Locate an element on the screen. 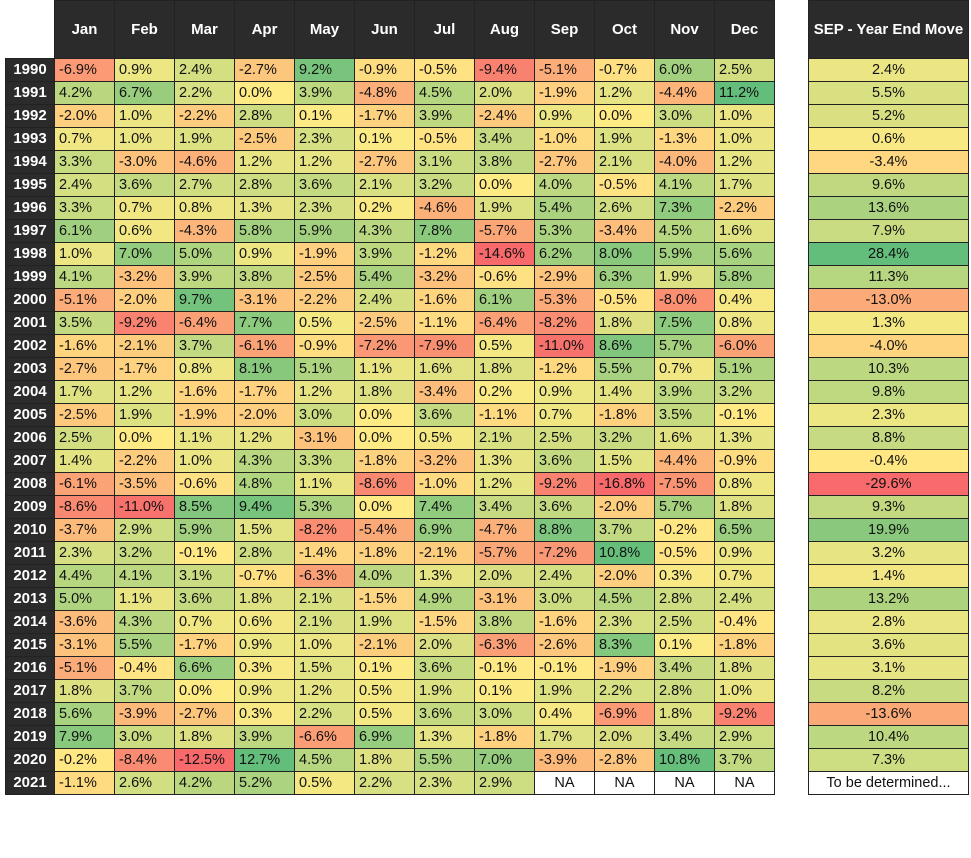 The width and height of the screenshot is (971, 858). year-label: 2009 is located at coordinates (30, 507).